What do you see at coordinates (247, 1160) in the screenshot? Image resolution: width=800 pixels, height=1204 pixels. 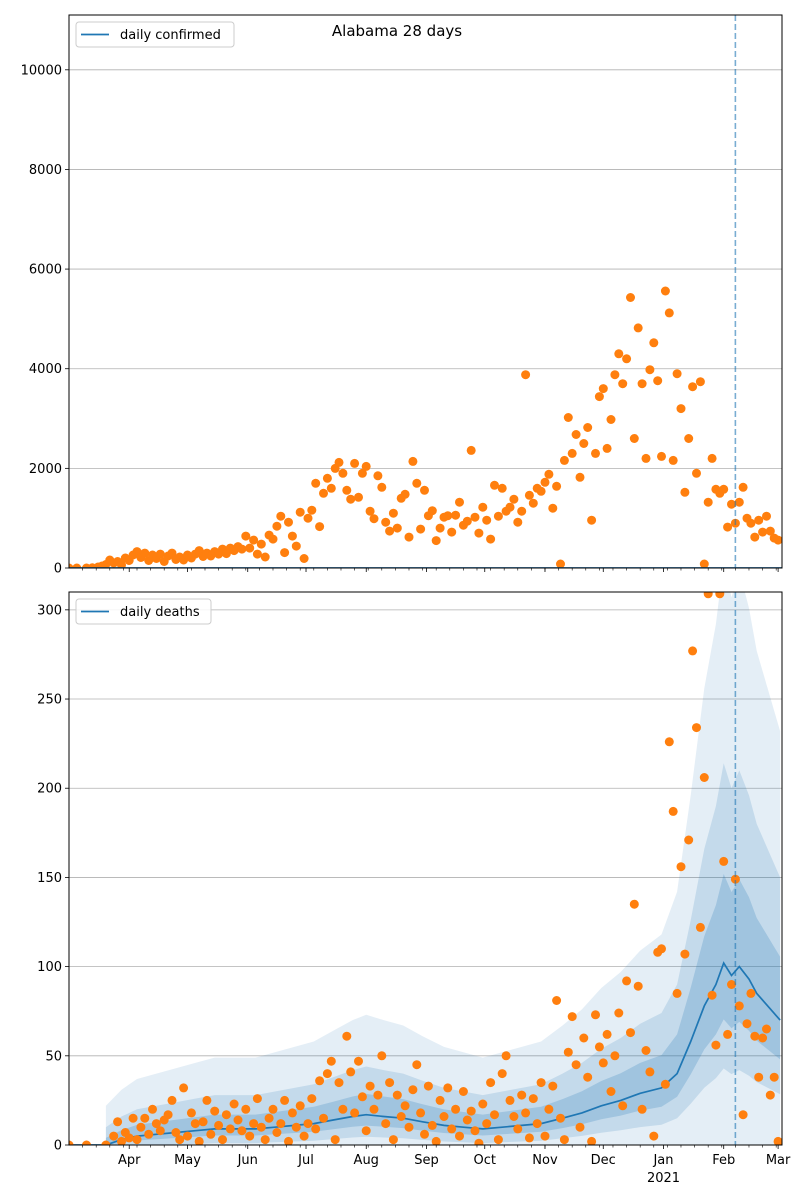 I see `x-tick-label: Jun` at bounding box center [247, 1160].